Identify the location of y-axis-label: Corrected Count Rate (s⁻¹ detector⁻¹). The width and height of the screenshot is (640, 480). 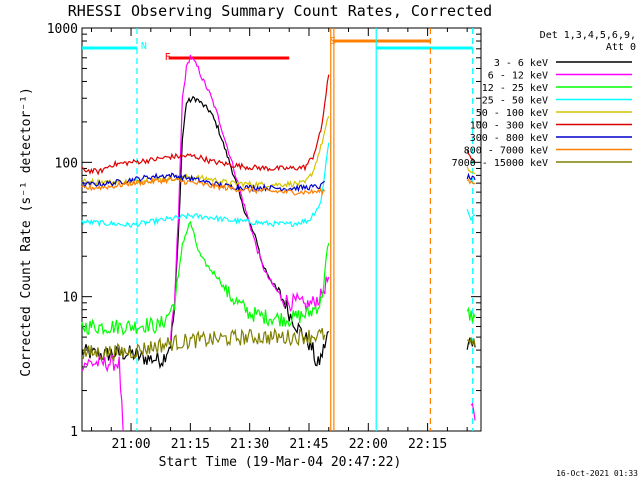
(26, 232).